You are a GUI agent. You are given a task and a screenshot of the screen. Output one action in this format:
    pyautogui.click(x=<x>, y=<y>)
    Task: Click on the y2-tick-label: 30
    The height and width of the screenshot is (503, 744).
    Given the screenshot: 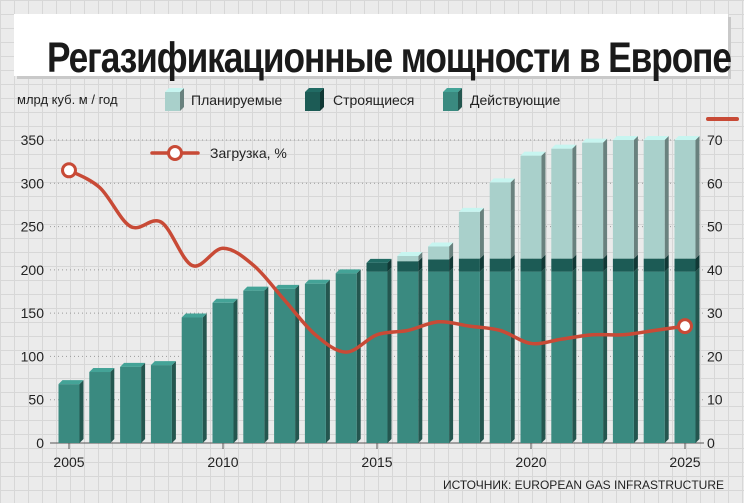 What is the action you would take?
    pyautogui.click(x=715, y=313)
    